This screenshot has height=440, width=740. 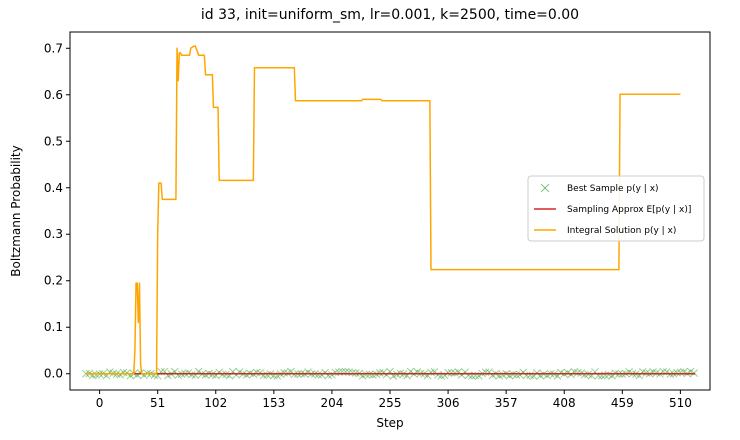 I want to click on y-tick-label: 0.1, so click(x=53, y=327).